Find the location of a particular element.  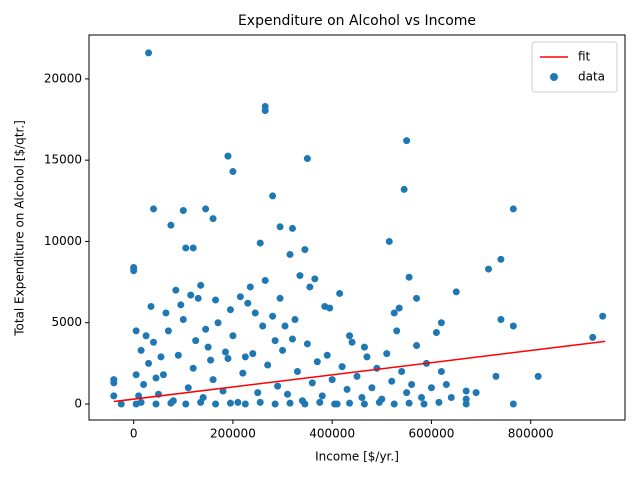

y-tick-label: 15000 is located at coordinates (63, 160).